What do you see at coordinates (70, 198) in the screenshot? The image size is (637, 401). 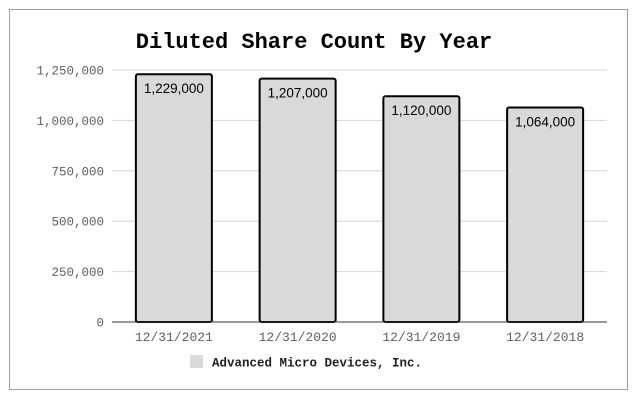 I see `y-axis-ticks: 0 250,000 500,000 750,000 1,000,000 1,250,000` at bounding box center [70, 198].